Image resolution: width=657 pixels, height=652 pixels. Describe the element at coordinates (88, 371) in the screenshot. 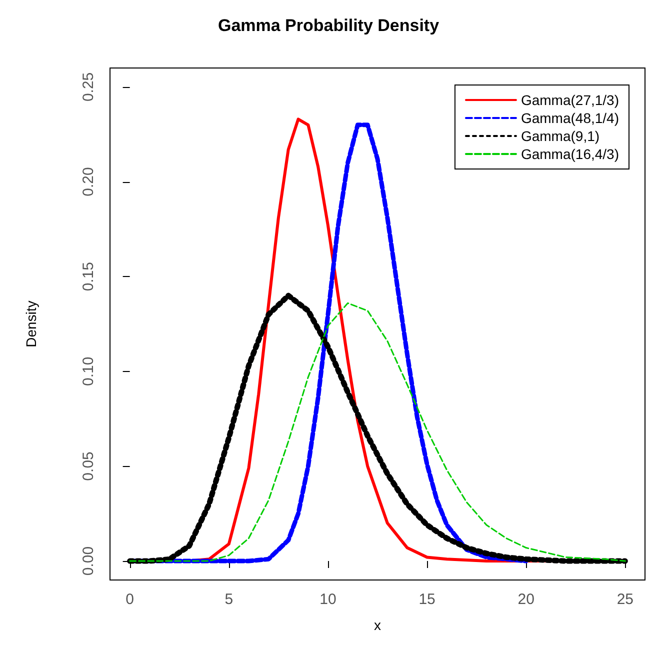

I see `y-tick-label: 0.10` at that location.